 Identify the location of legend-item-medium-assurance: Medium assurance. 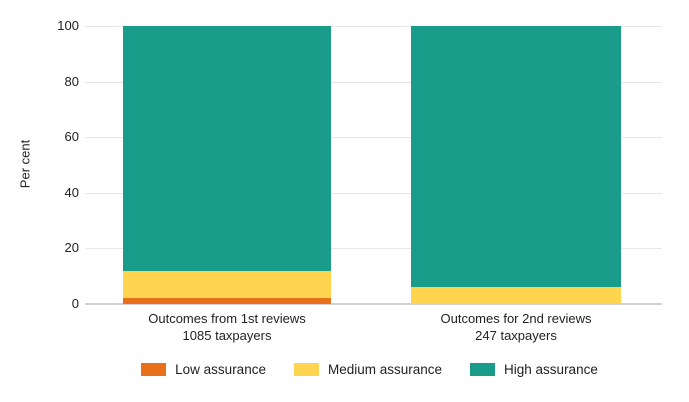
(368, 369).